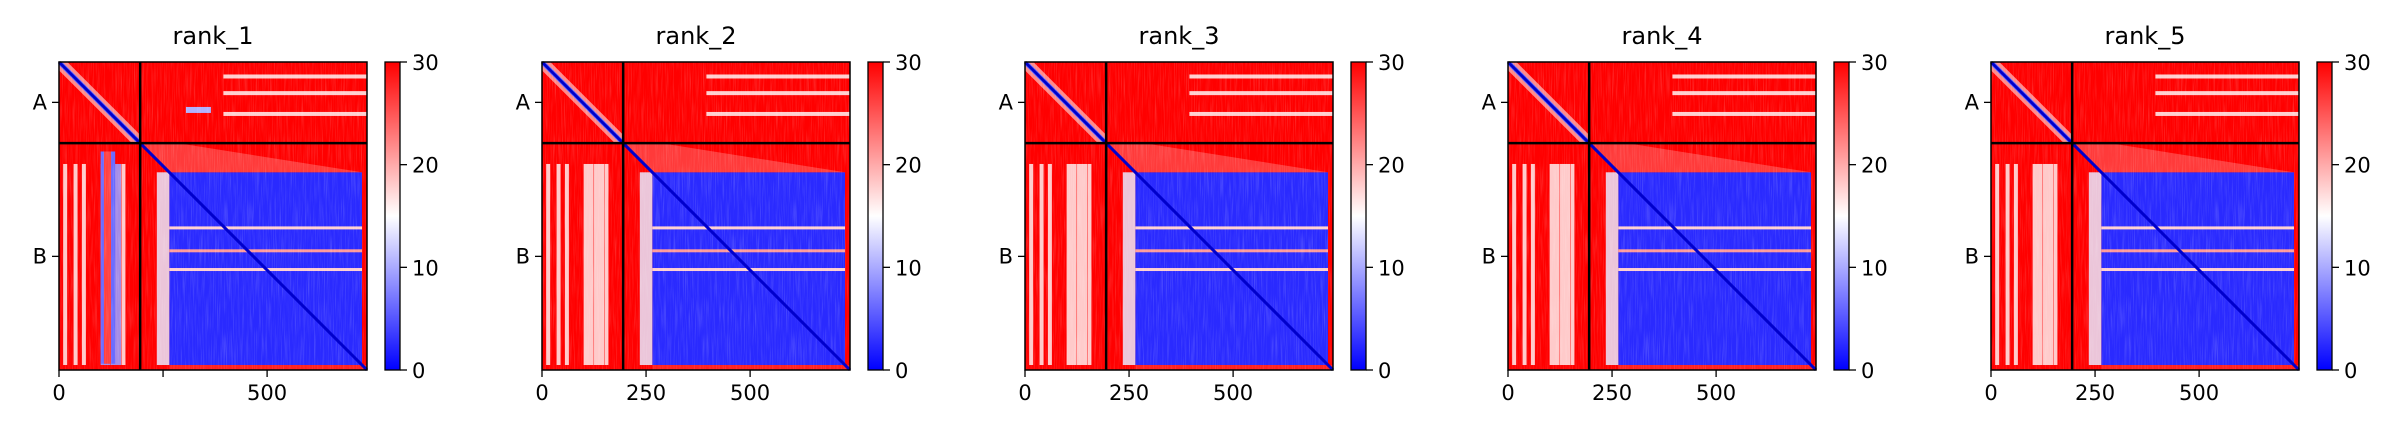  What do you see at coordinates (1662, 36) in the screenshot?
I see `panel-title: rank_4` at bounding box center [1662, 36].